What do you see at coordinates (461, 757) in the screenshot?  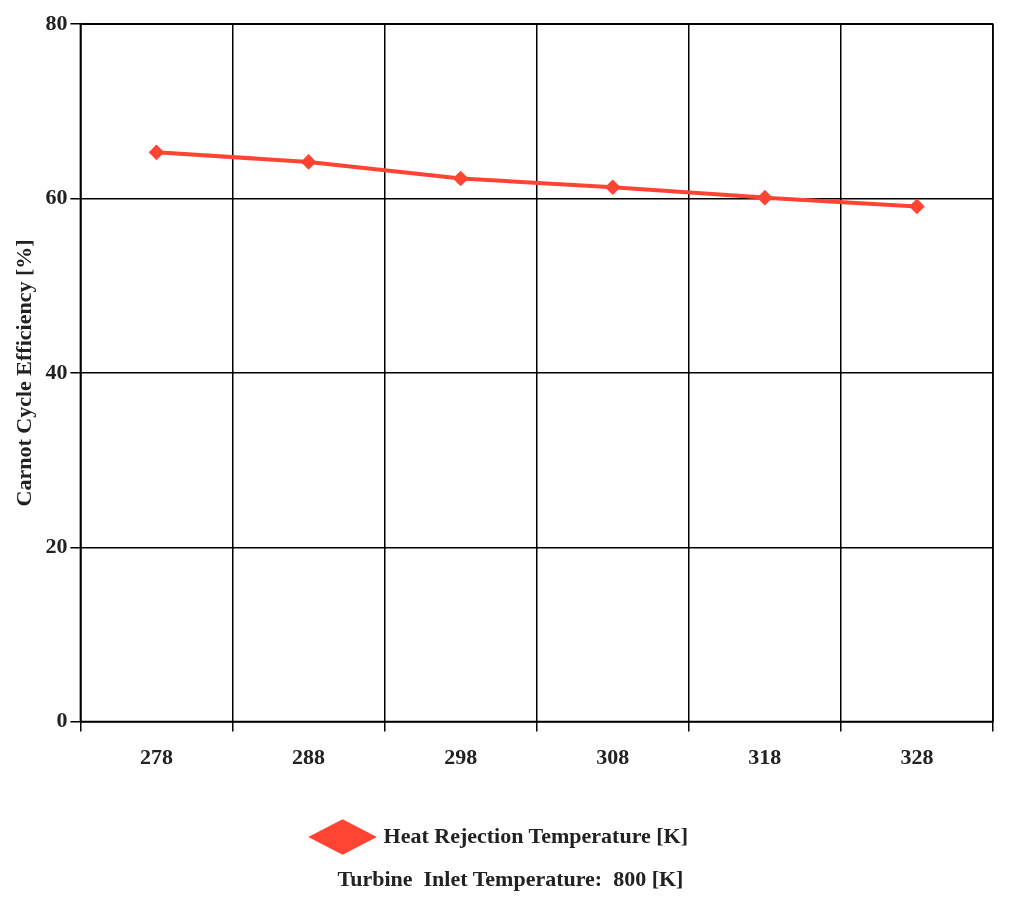 I see `x-tick-label: 298` at bounding box center [461, 757].